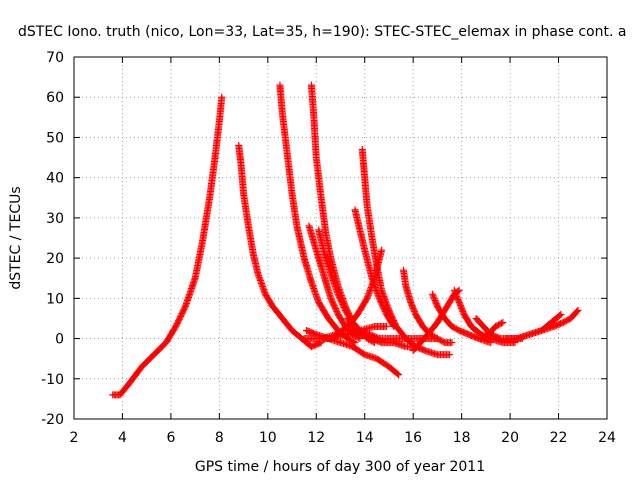 This screenshot has width=640, height=480. I want to click on y-axis-label: dSTEC / TECUs, so click(16, 237).